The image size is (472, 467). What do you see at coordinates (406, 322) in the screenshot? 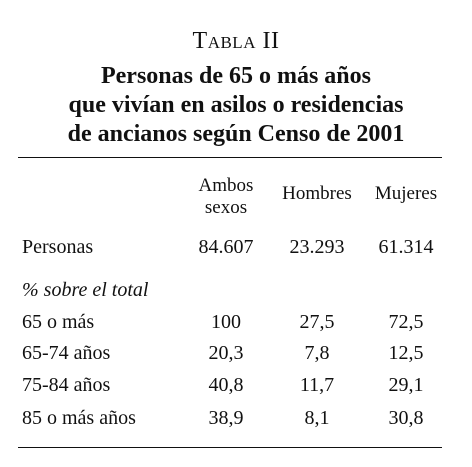
I see `cell-mujeres: 72,5` at bounding box center [406, 322].